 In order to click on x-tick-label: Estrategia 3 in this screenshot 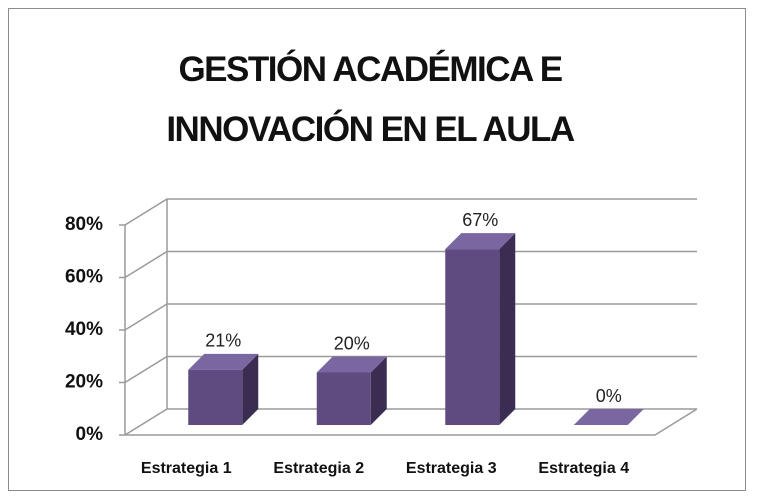, I will do `click(451, 468)`.